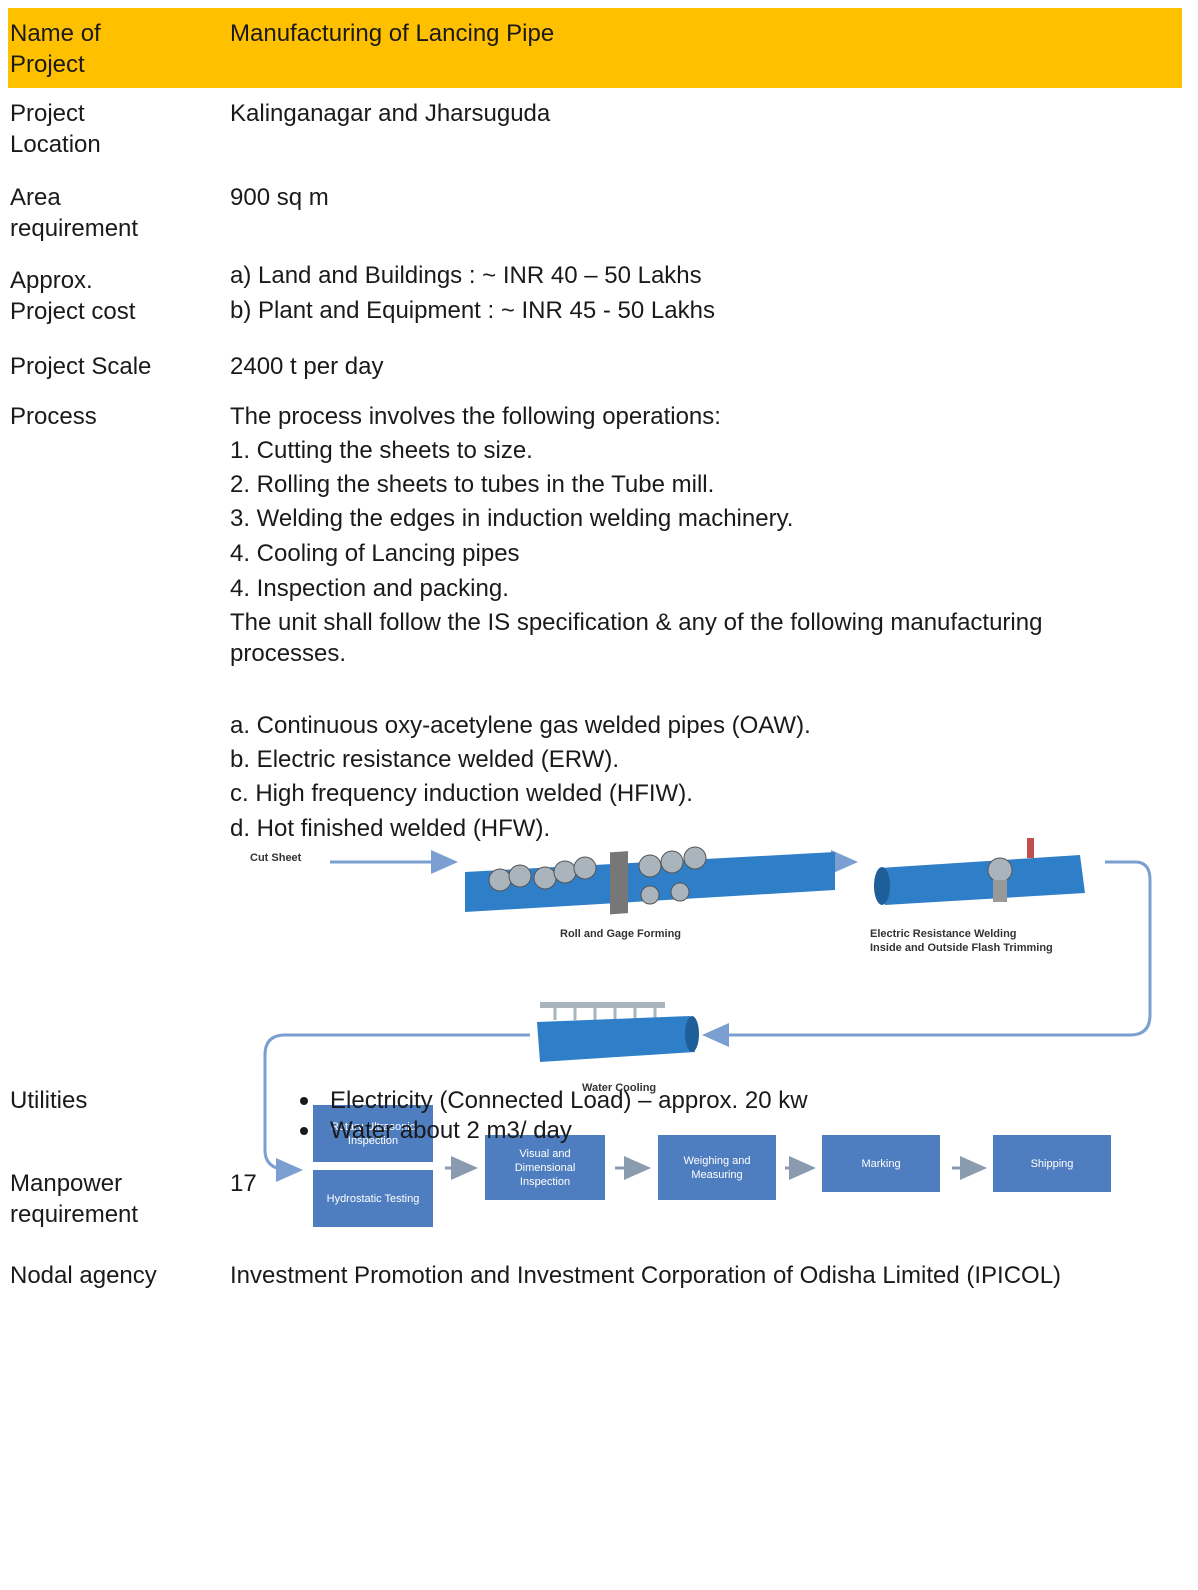 This screenshot has height=1590, width=1198. What do you see at coordinates (243, 1183) in the screenshot?
I see `row-value: 17` at bounding box center [243, 1183].